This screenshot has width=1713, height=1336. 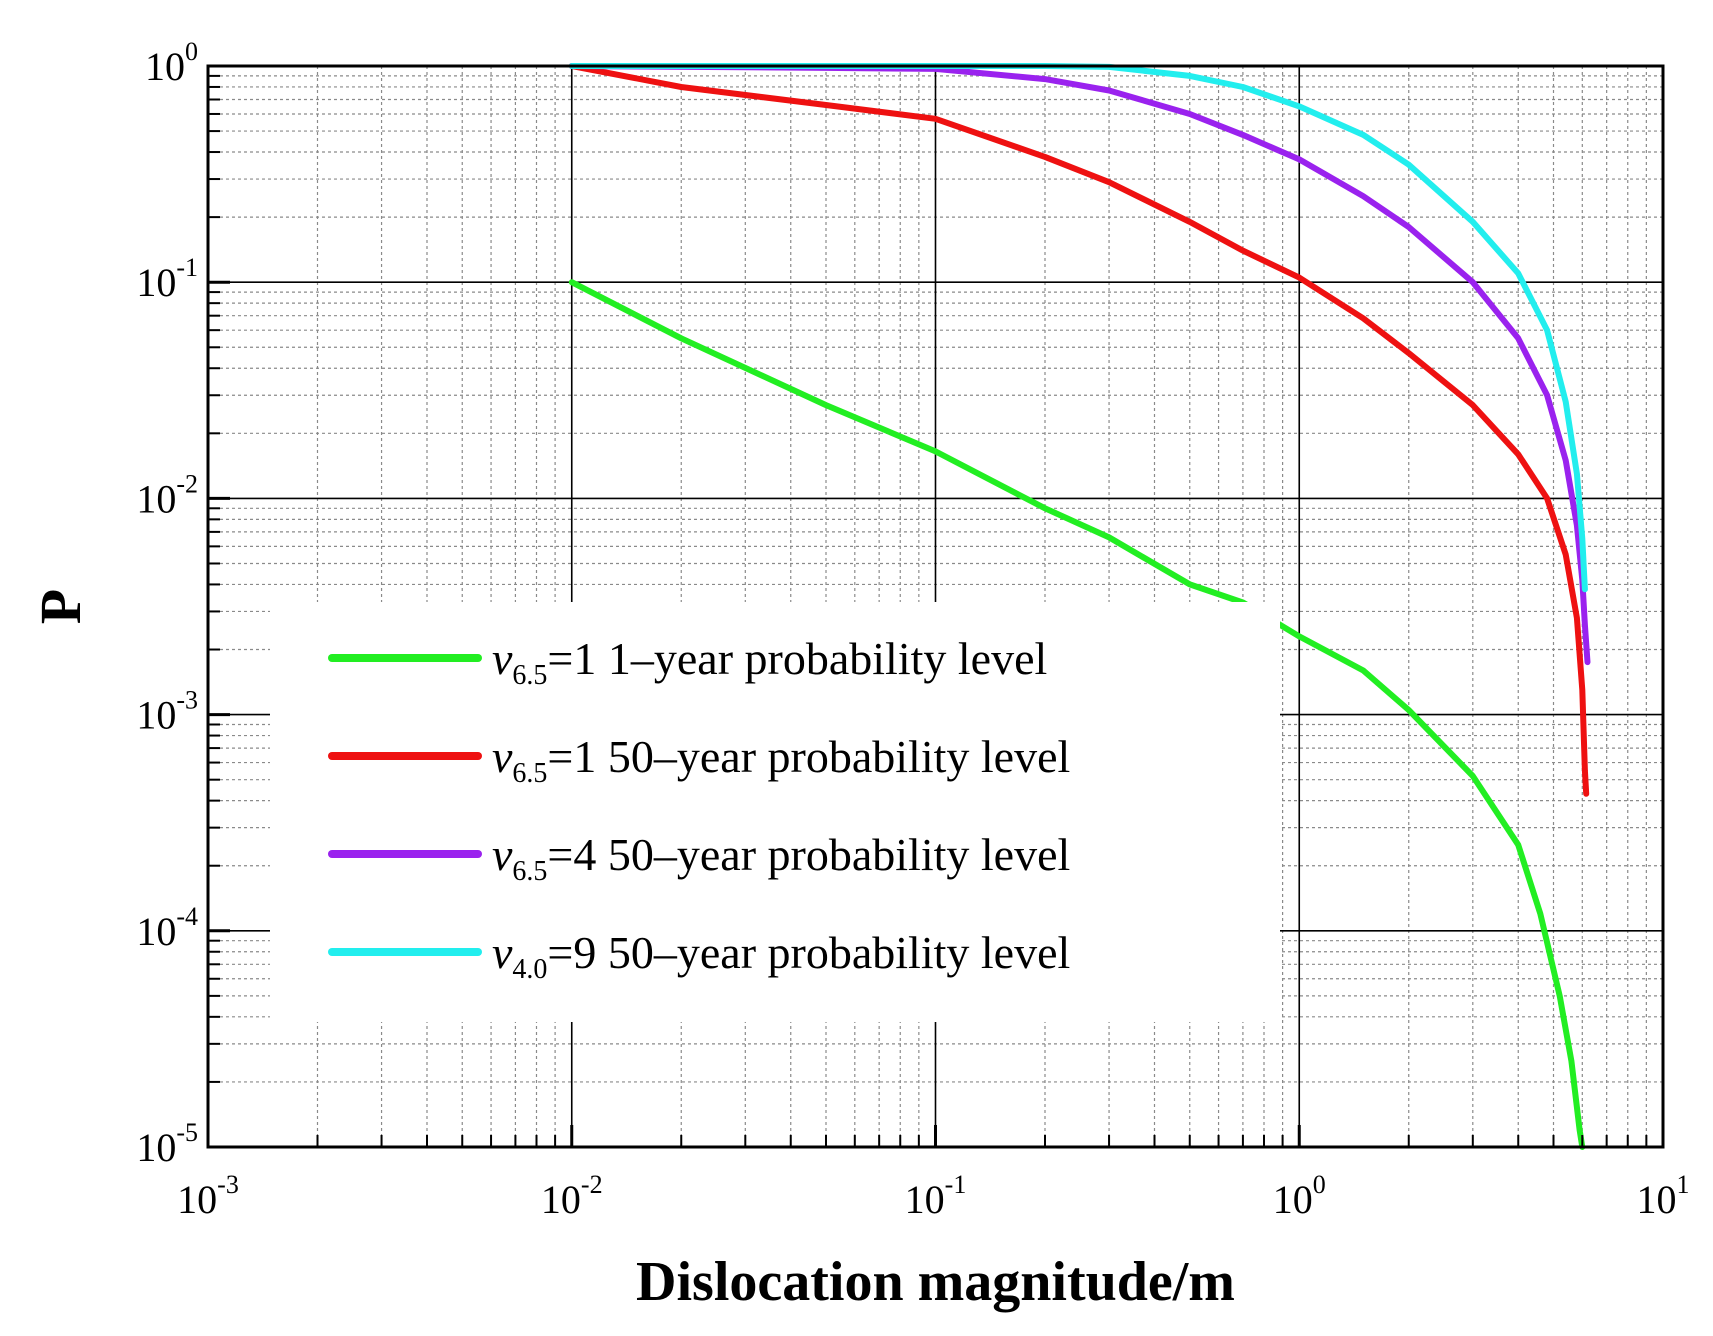 I want to click on x-tick-label: 10¹, so click(x=1663, y=1196).